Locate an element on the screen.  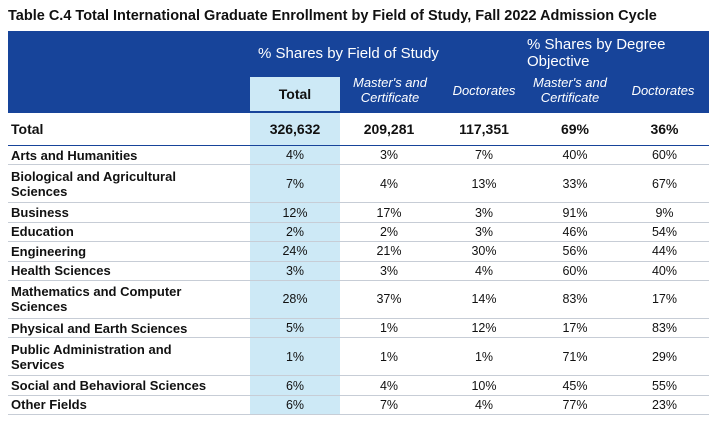
row-cell-m-share: 60% is located at coordinates (575, 270).